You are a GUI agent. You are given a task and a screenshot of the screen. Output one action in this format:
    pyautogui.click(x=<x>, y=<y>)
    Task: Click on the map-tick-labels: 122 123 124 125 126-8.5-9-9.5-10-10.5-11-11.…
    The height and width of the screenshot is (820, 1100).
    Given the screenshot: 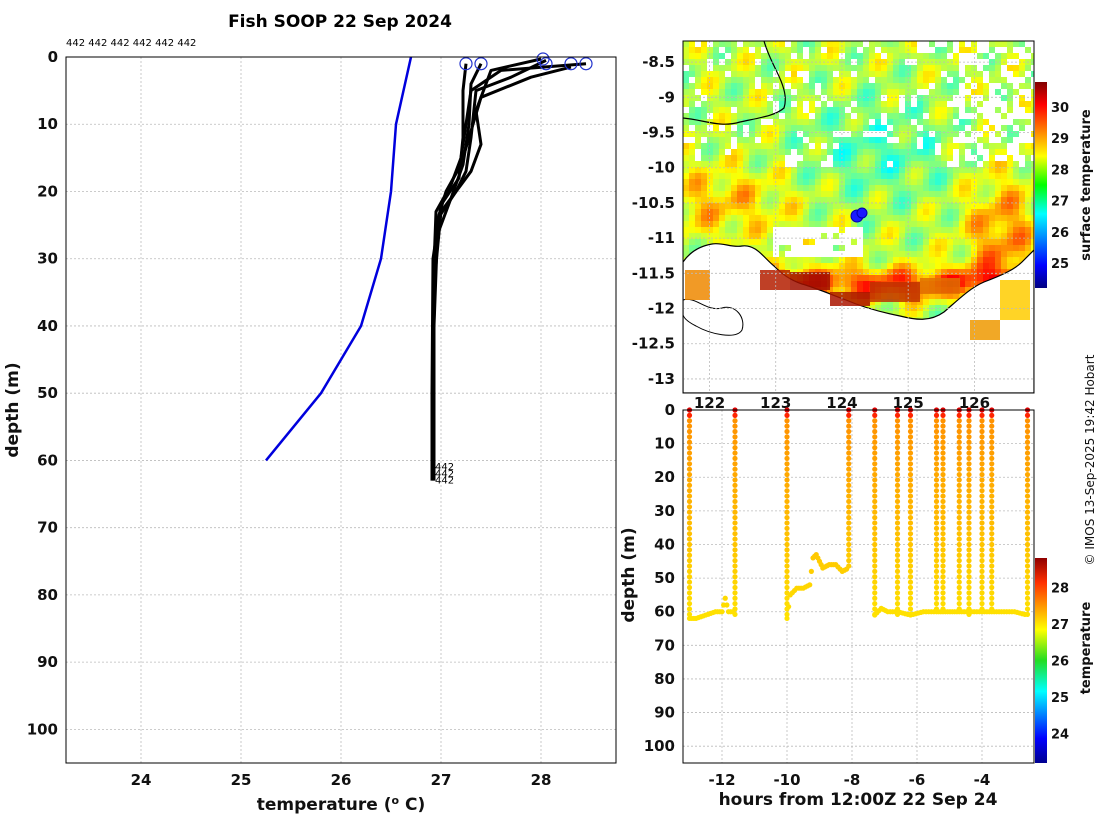 What is the action you would take?
    pyautogui.click(x=811, y=232)
    